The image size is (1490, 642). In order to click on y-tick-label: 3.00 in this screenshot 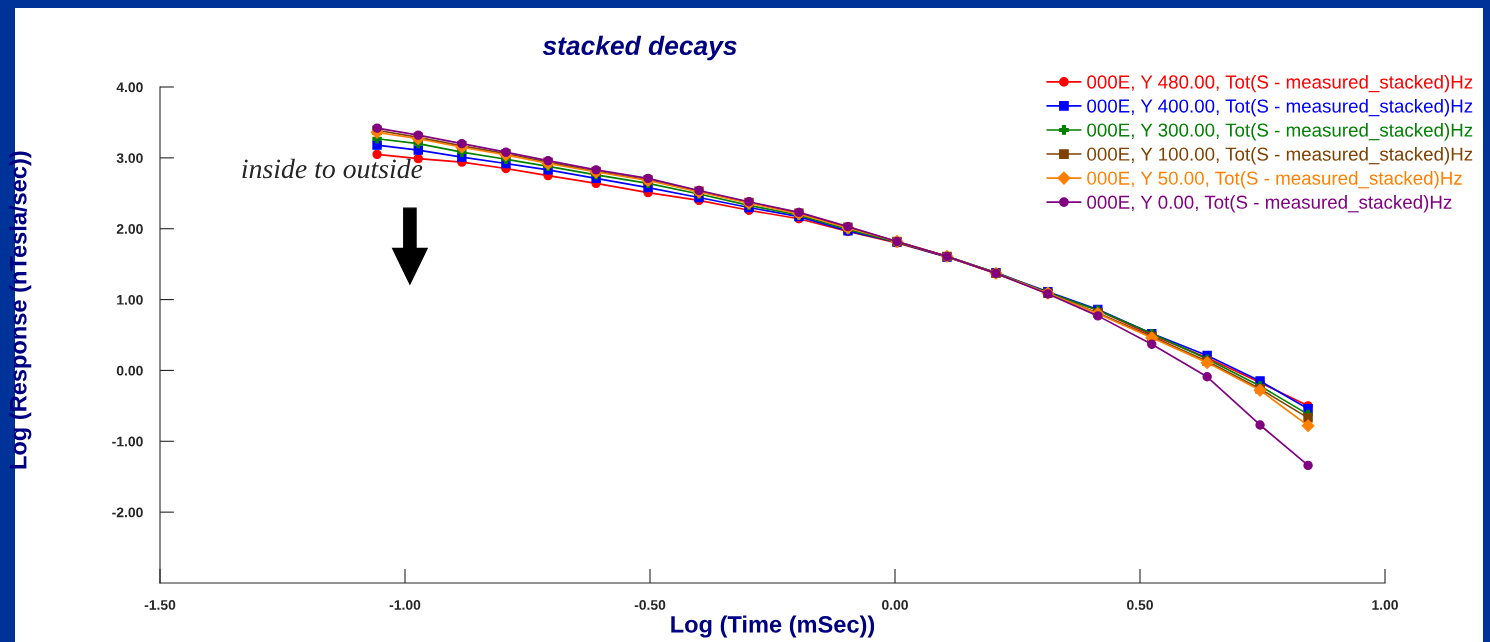, I will do `click(129, 158)`.